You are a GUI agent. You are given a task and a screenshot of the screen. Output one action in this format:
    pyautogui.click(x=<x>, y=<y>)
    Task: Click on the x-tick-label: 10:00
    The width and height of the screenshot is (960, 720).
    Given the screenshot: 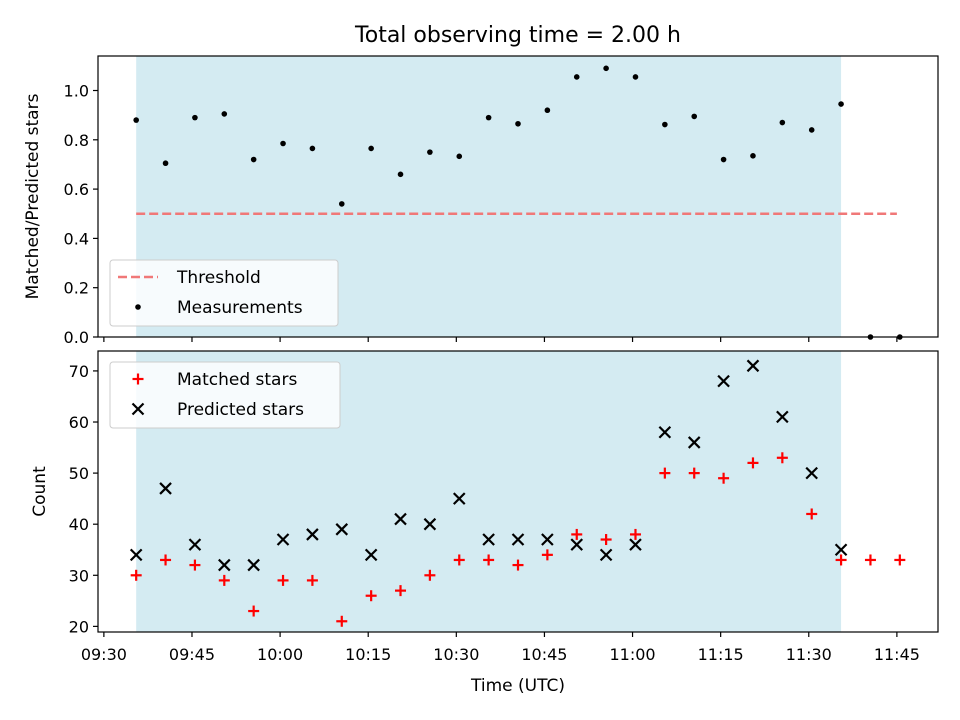 What is the action you would take?
    pyautogui.click(x=280, y=654)
    